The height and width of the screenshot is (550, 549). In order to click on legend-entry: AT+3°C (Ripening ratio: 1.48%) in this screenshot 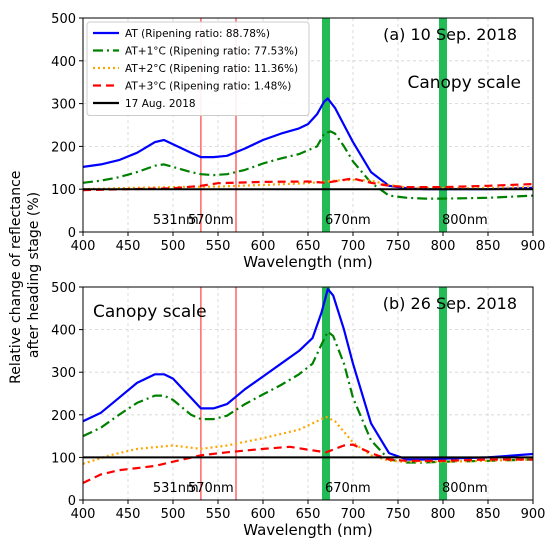, I will do `click(208, 87)`.